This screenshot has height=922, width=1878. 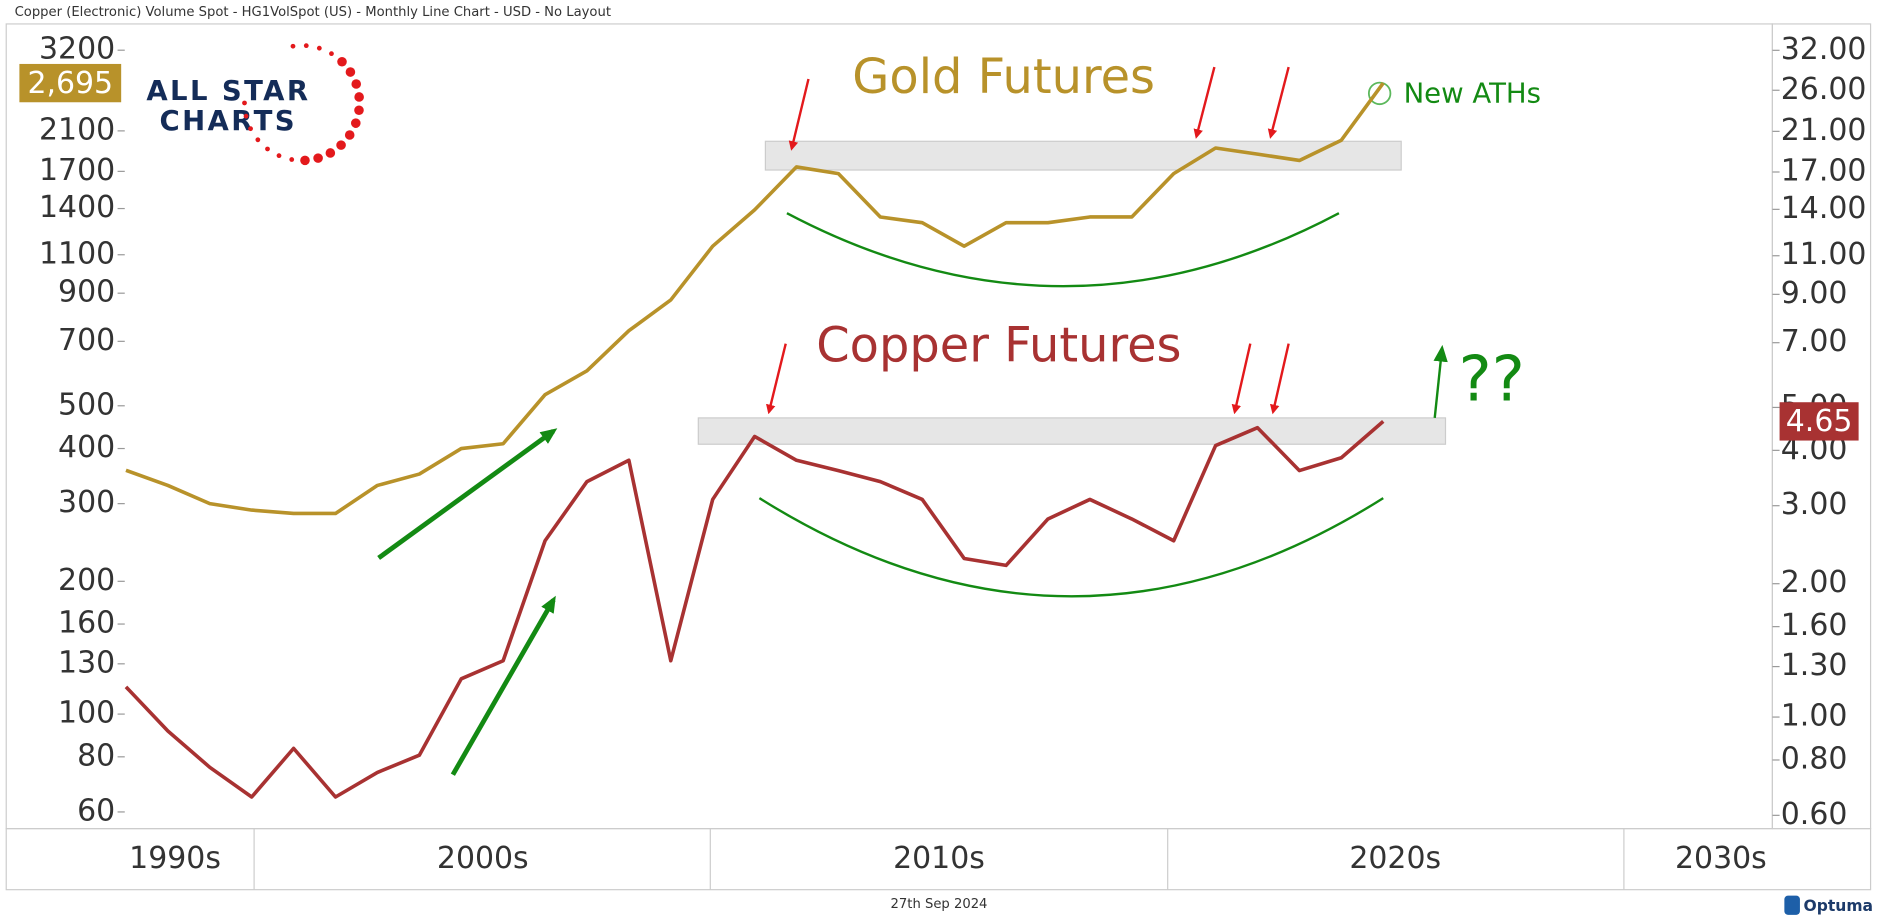 What do you see at coordinates (86, 623) in the screenshot?
I see `y-tick-label: 160` at bounding box center [86, 623].